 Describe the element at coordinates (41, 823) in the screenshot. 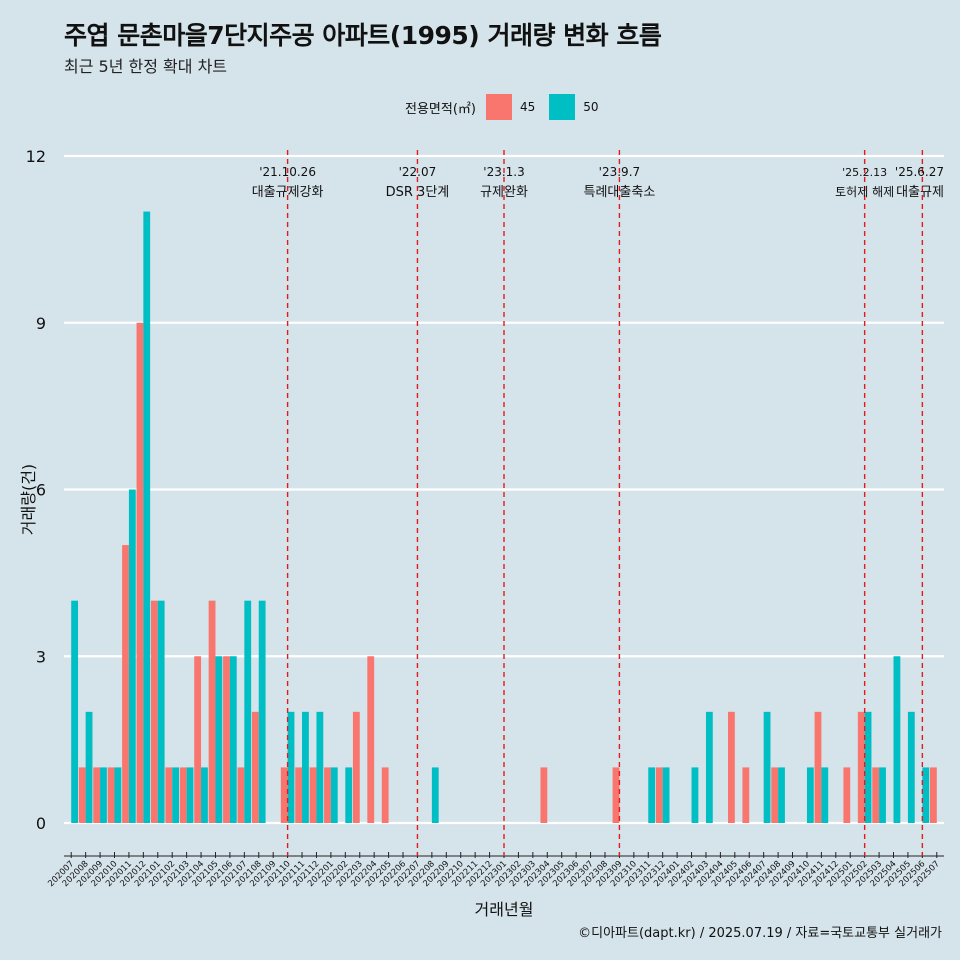

I see `y-tick-label-0: 0` at that location.